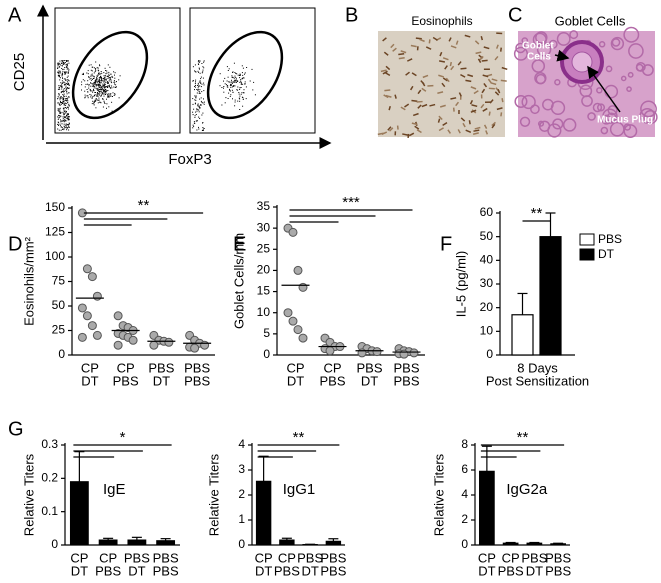 Image resolution: width=661 pixels, height=583 pixels. What do you see at coordinates (241, 469) in the screenshot?
I see `y-tick-label: 3` at bounding box center [241, 469].